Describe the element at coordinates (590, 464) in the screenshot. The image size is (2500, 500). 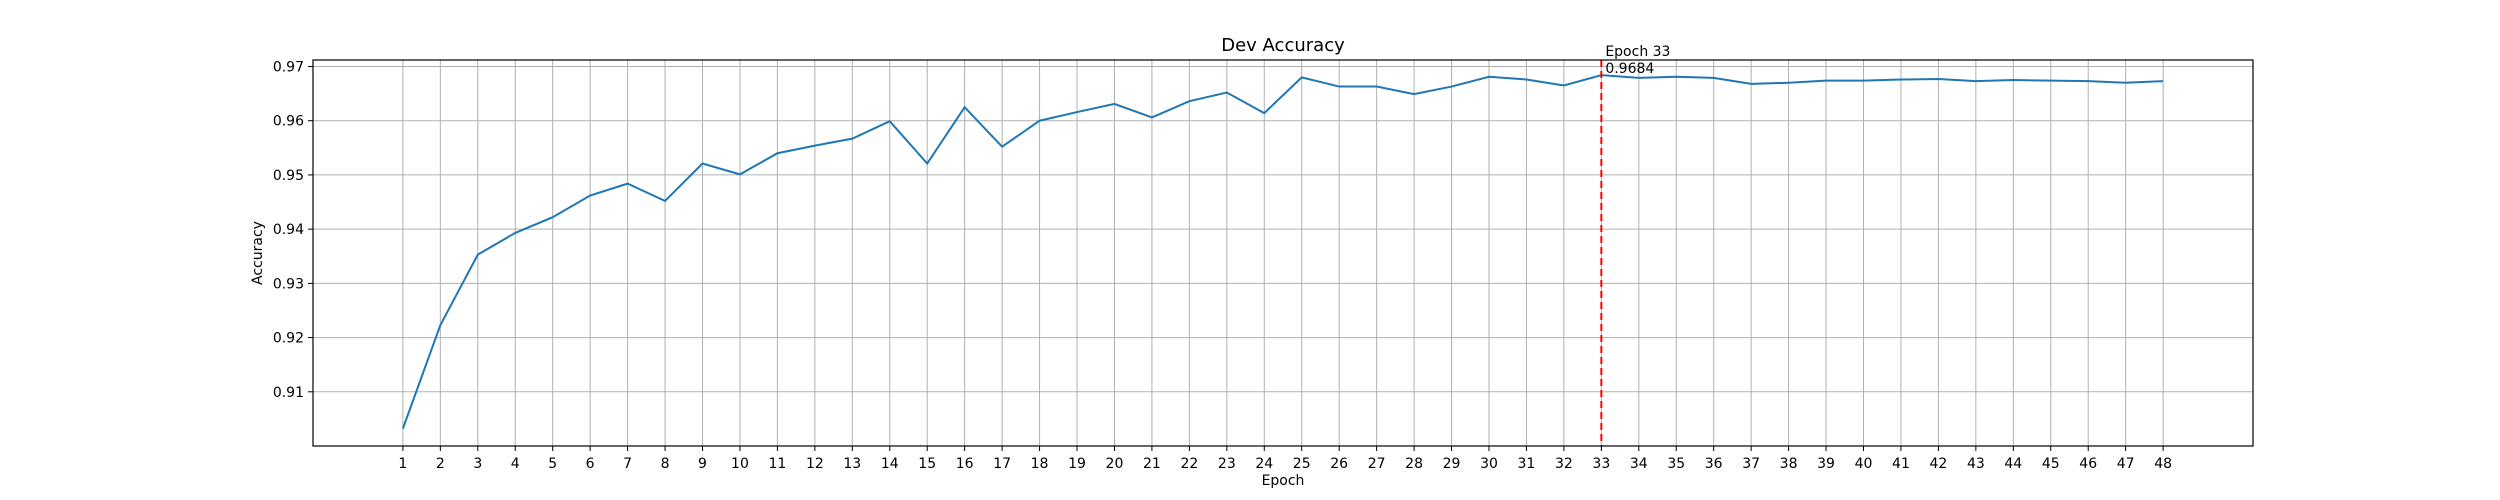
I see `x-tick-label: 6` at that location.